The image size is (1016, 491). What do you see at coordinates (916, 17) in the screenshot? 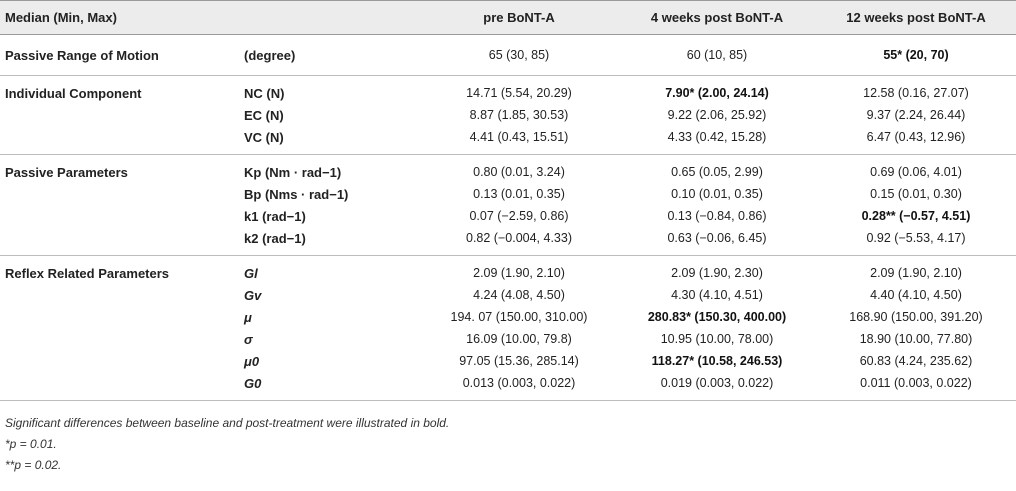
I see `header-12-weeks: 12 weeks post BoNT-A` at bounding box center [916, 17].